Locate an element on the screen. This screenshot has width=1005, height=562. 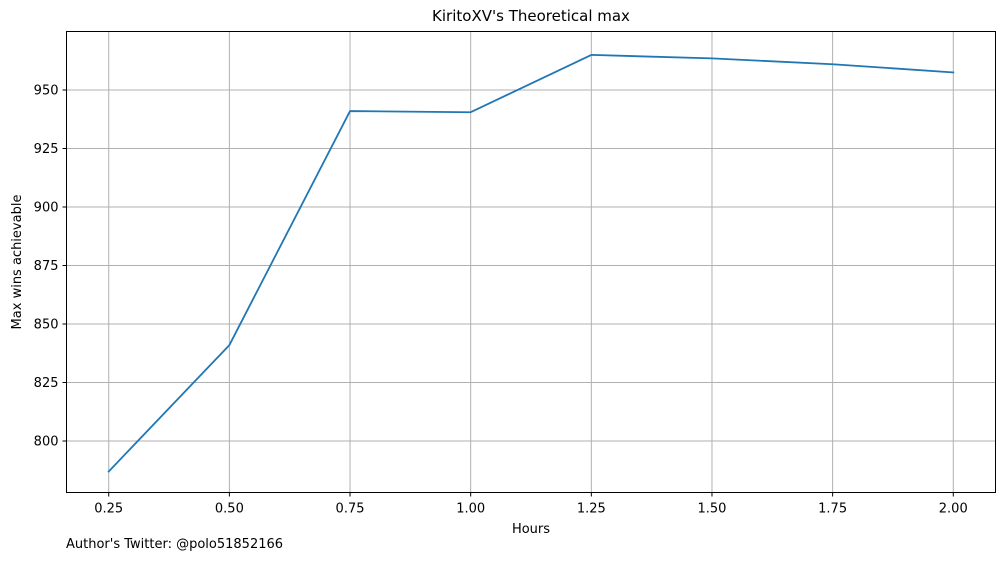
x-tick-label: 0.75 is located at coordinates (350, 509).